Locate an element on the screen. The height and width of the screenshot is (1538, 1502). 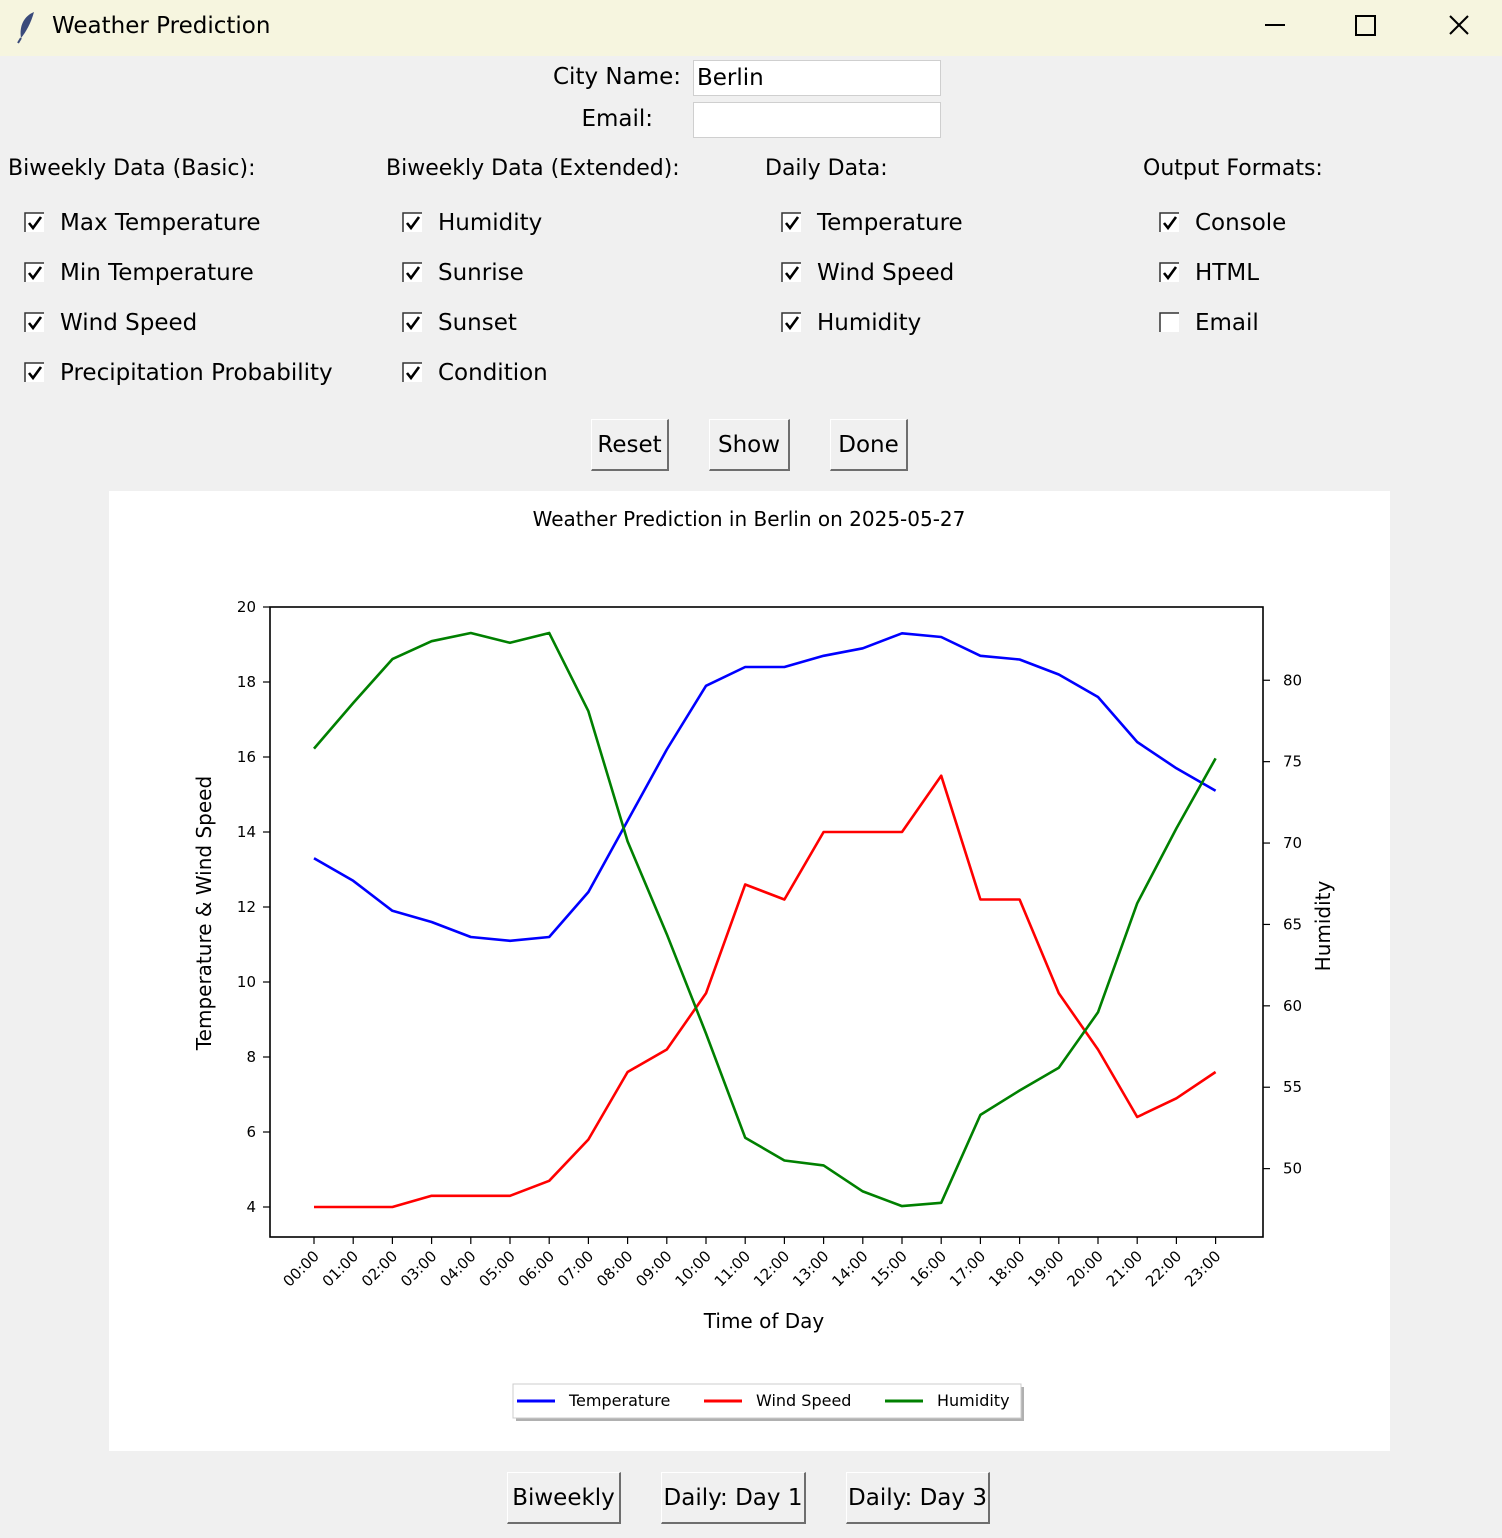
y-tick-label-left: 4 is located at coordinates (251, 1207).